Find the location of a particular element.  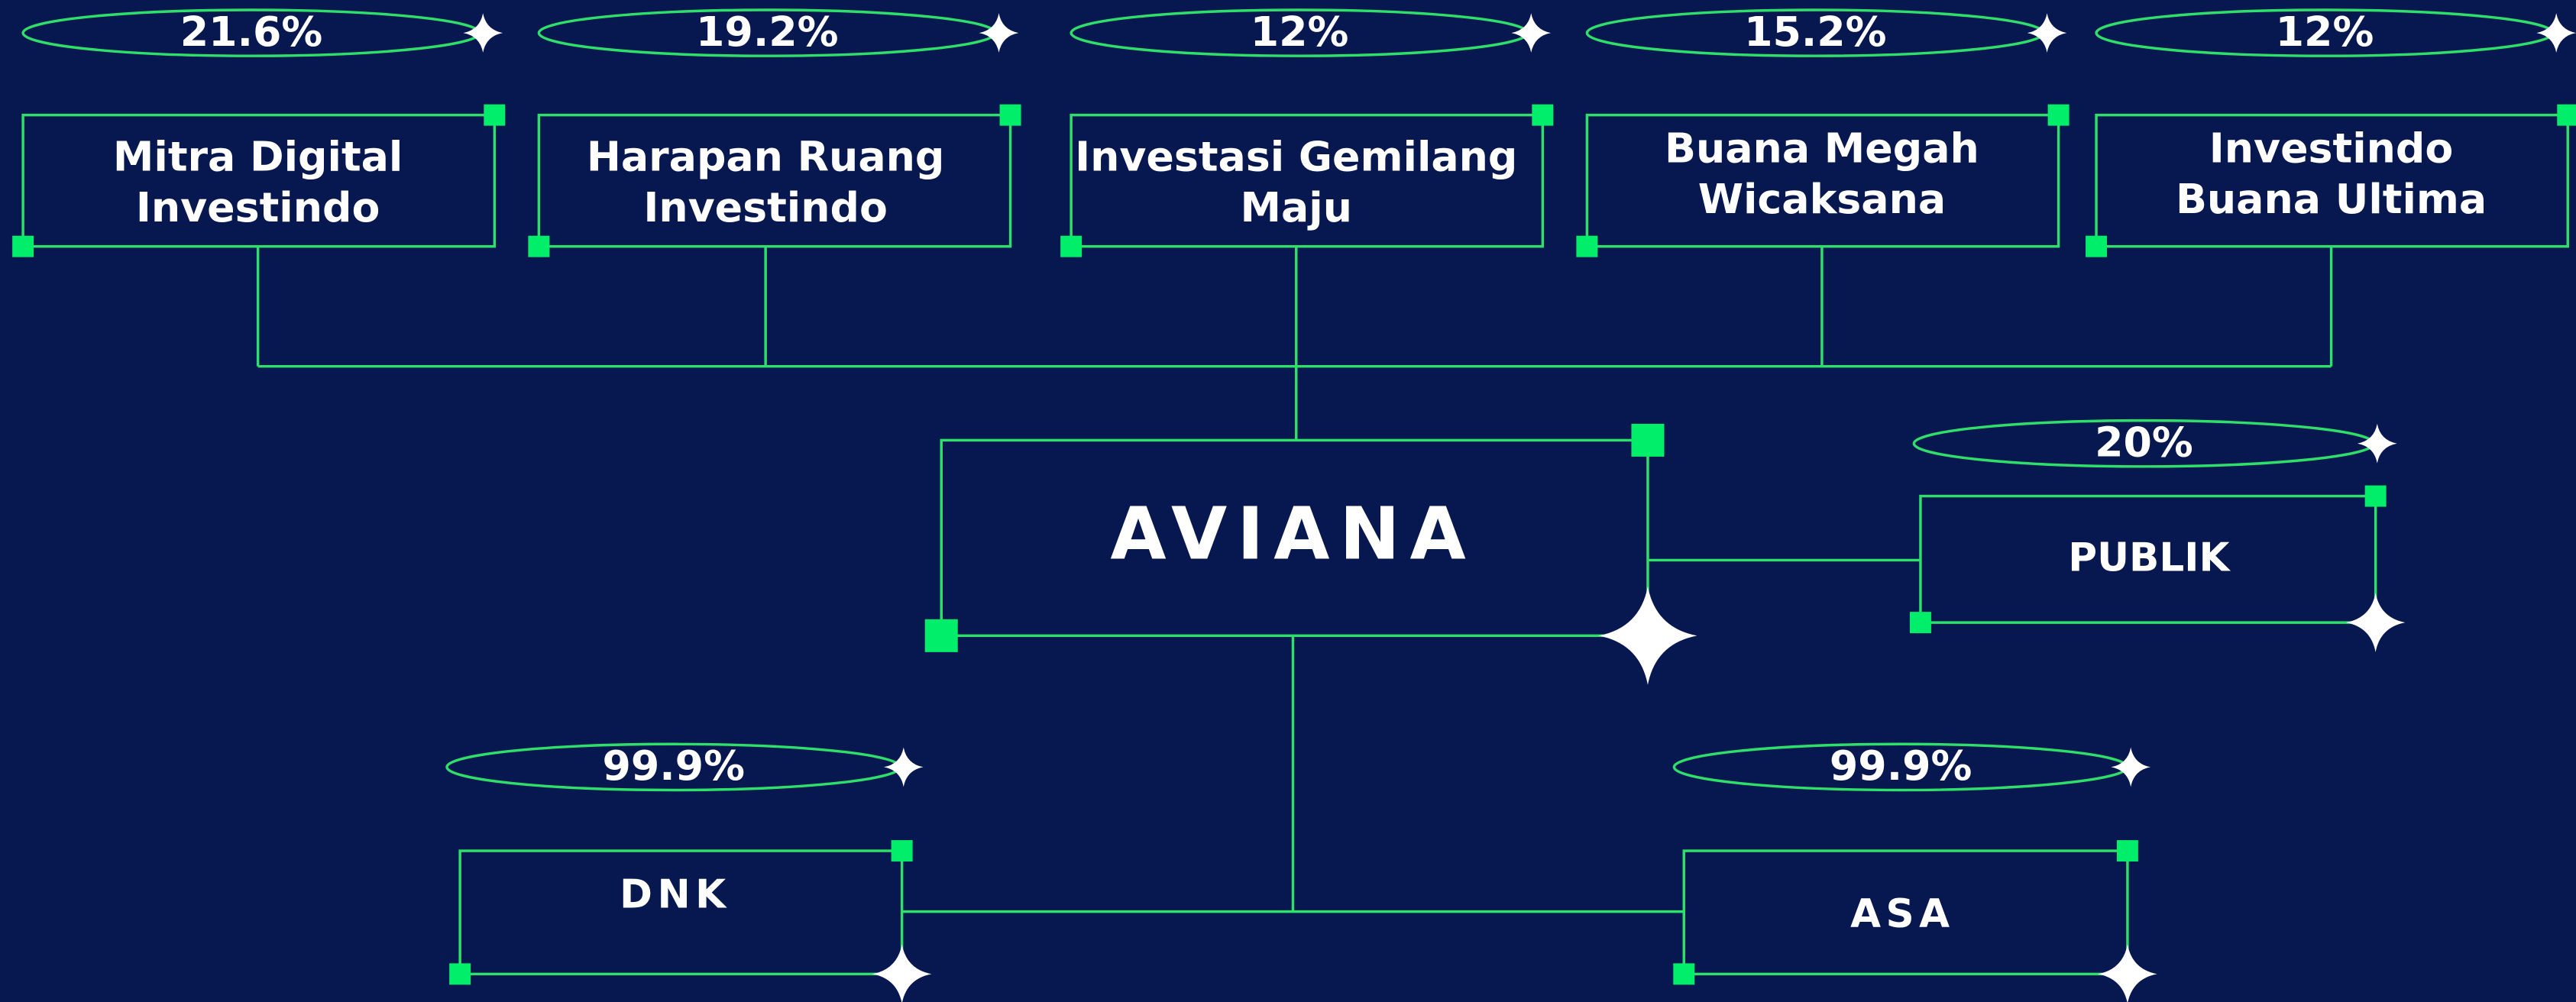

shareholder-name: Buana Ultima is located at coordinates (2331, 199).